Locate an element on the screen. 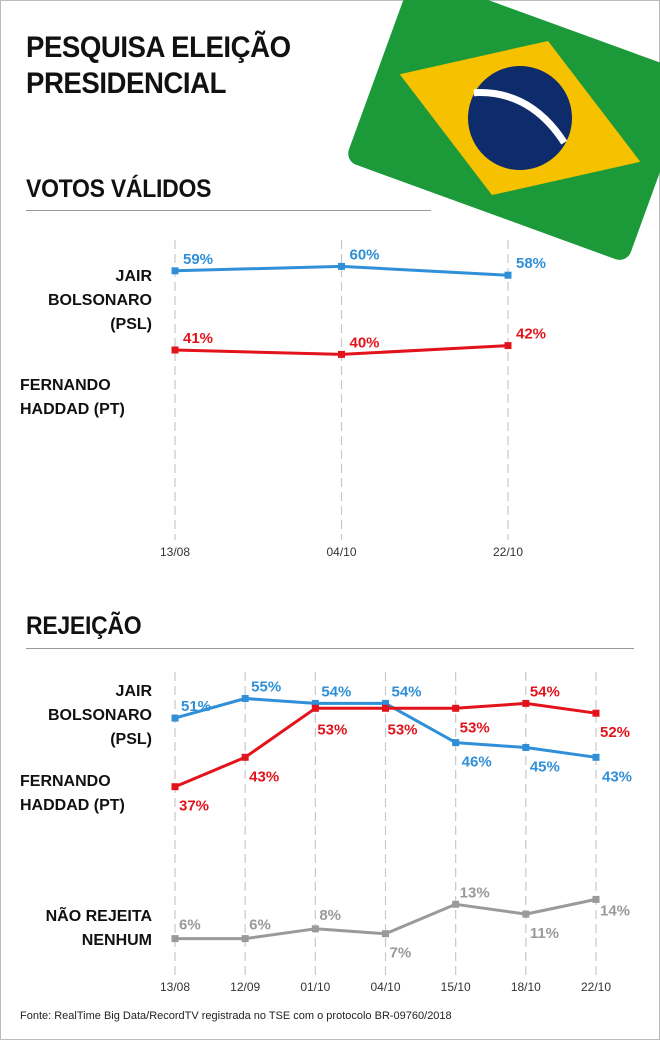 Image resolution: width=660 pixels, height=1040 pixels. section-rule-votos is located at coordinates (228, 210).